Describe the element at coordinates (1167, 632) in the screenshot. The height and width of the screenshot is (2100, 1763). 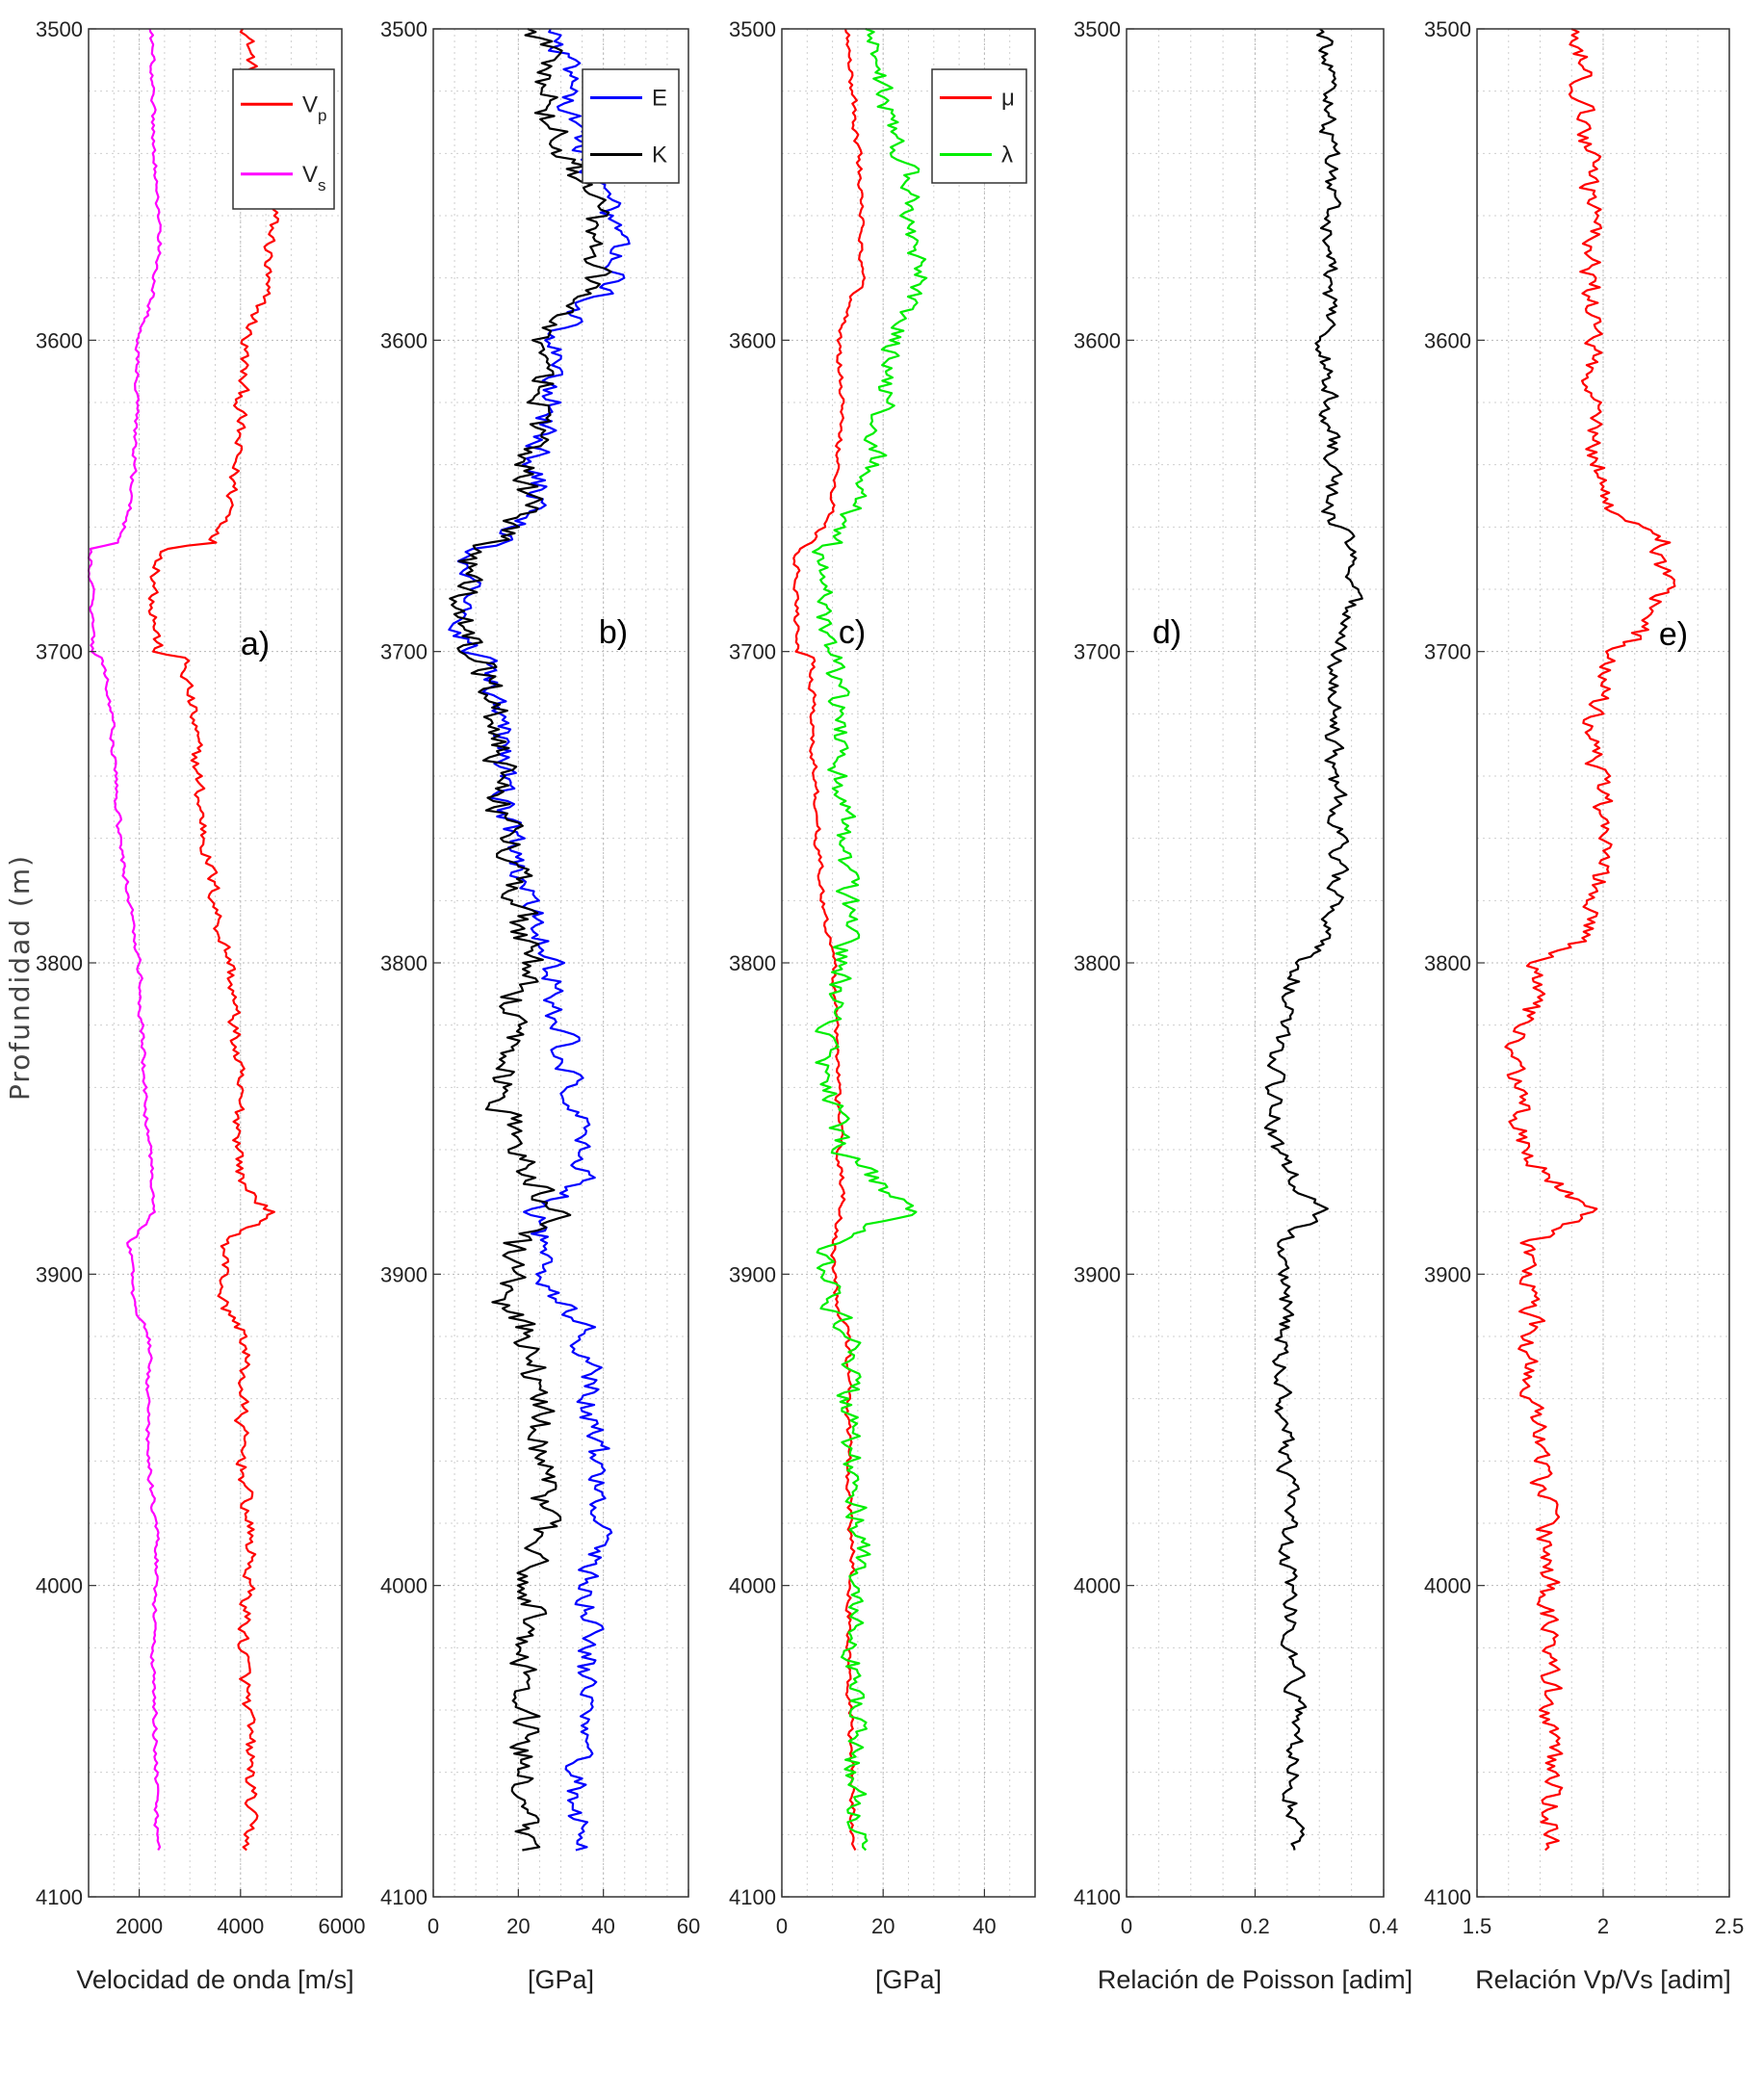
I see `panel-label: d)` at that location.